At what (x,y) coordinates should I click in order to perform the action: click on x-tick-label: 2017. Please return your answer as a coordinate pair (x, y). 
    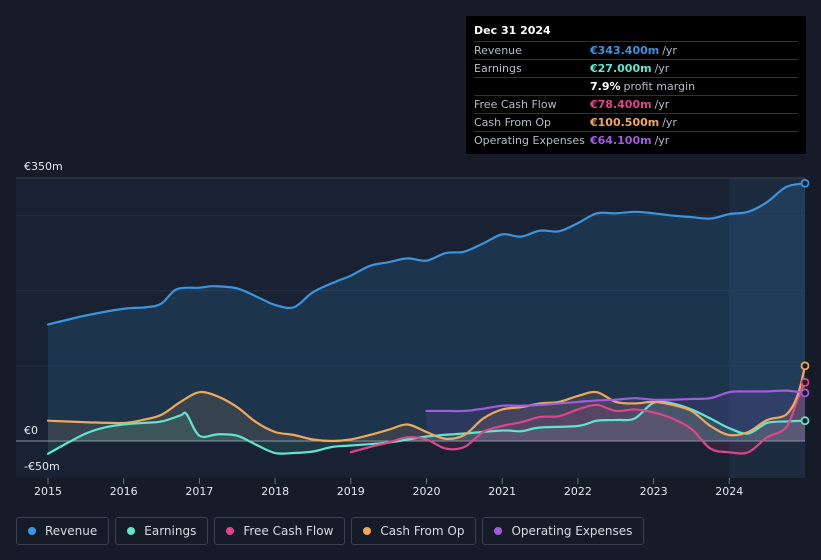
    Looking at the image, I should click on (199, 491).